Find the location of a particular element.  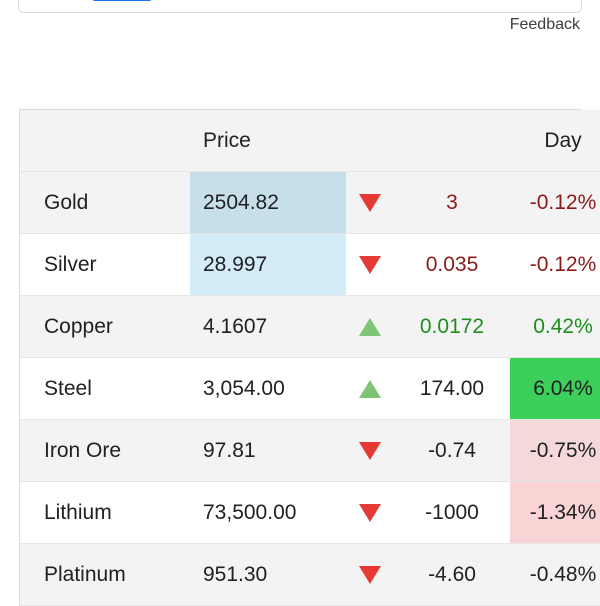

column-header-arrow is located at coordinates (370, 141).